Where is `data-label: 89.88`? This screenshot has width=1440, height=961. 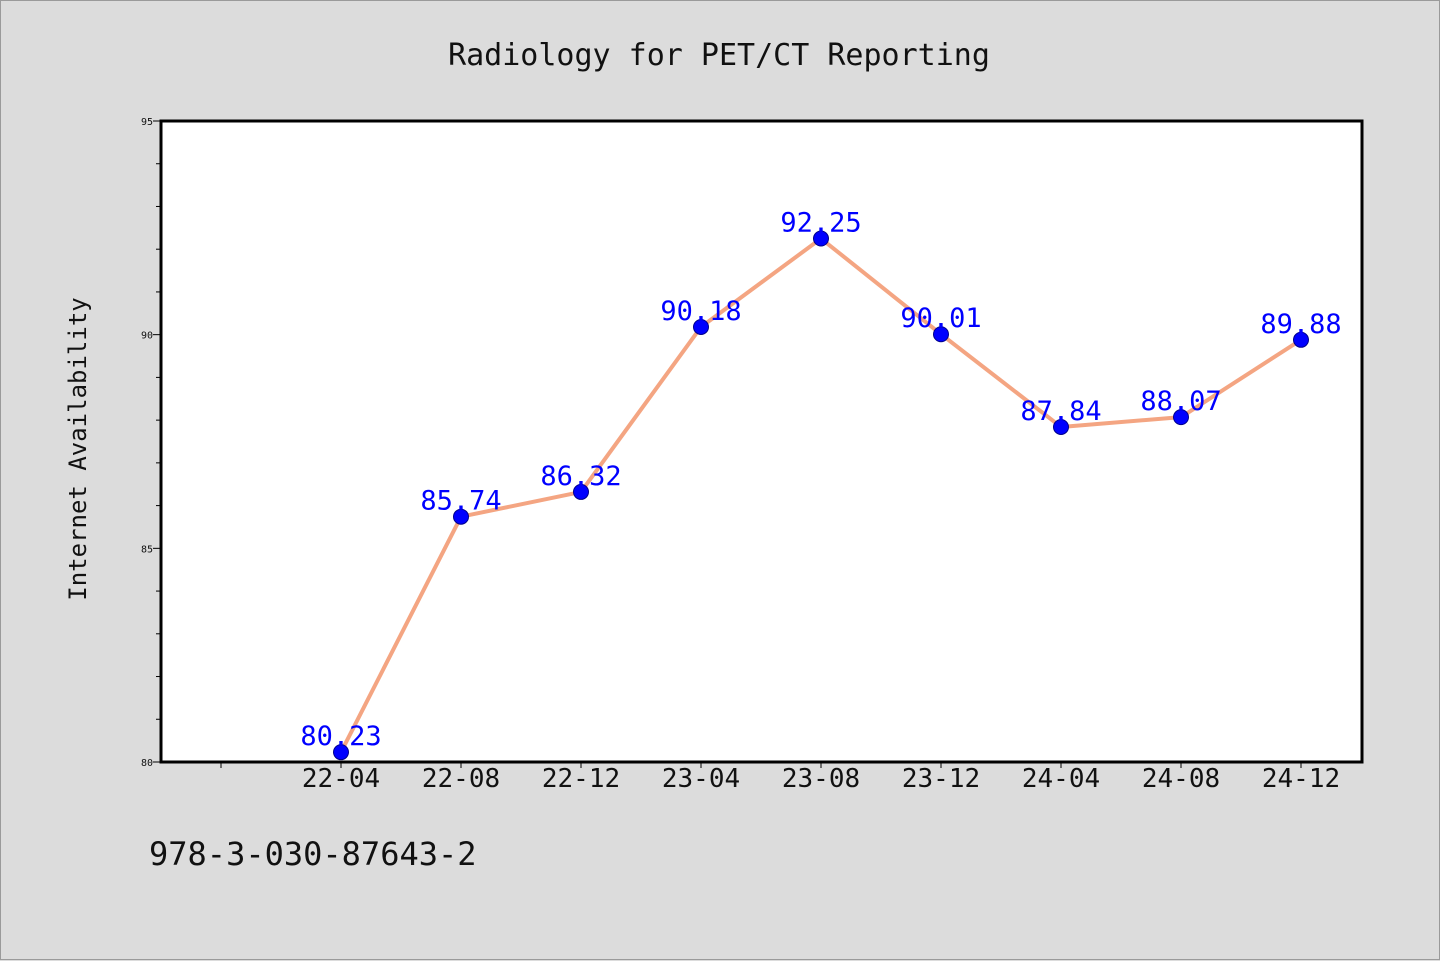
data-label: 89.88 is located at coordinates (1300, 324).